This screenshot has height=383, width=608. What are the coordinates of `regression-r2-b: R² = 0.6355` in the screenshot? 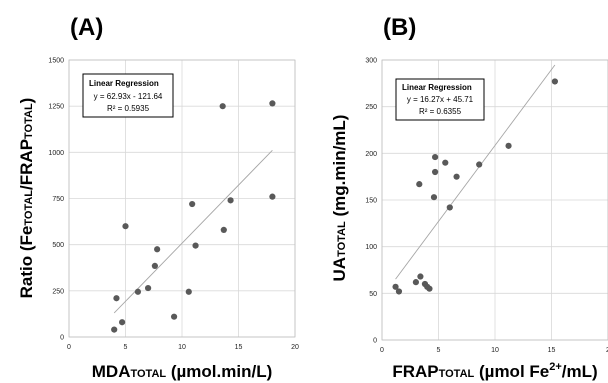 It's located at (440, 111).